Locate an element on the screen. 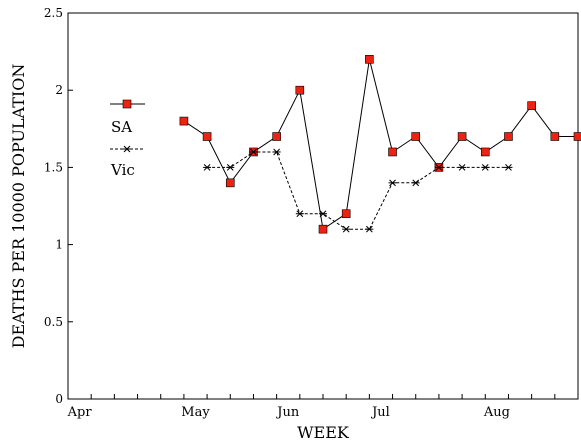 The width and height of the screenshot is (581, 442). series-vic is located at coordinates (358, 190).